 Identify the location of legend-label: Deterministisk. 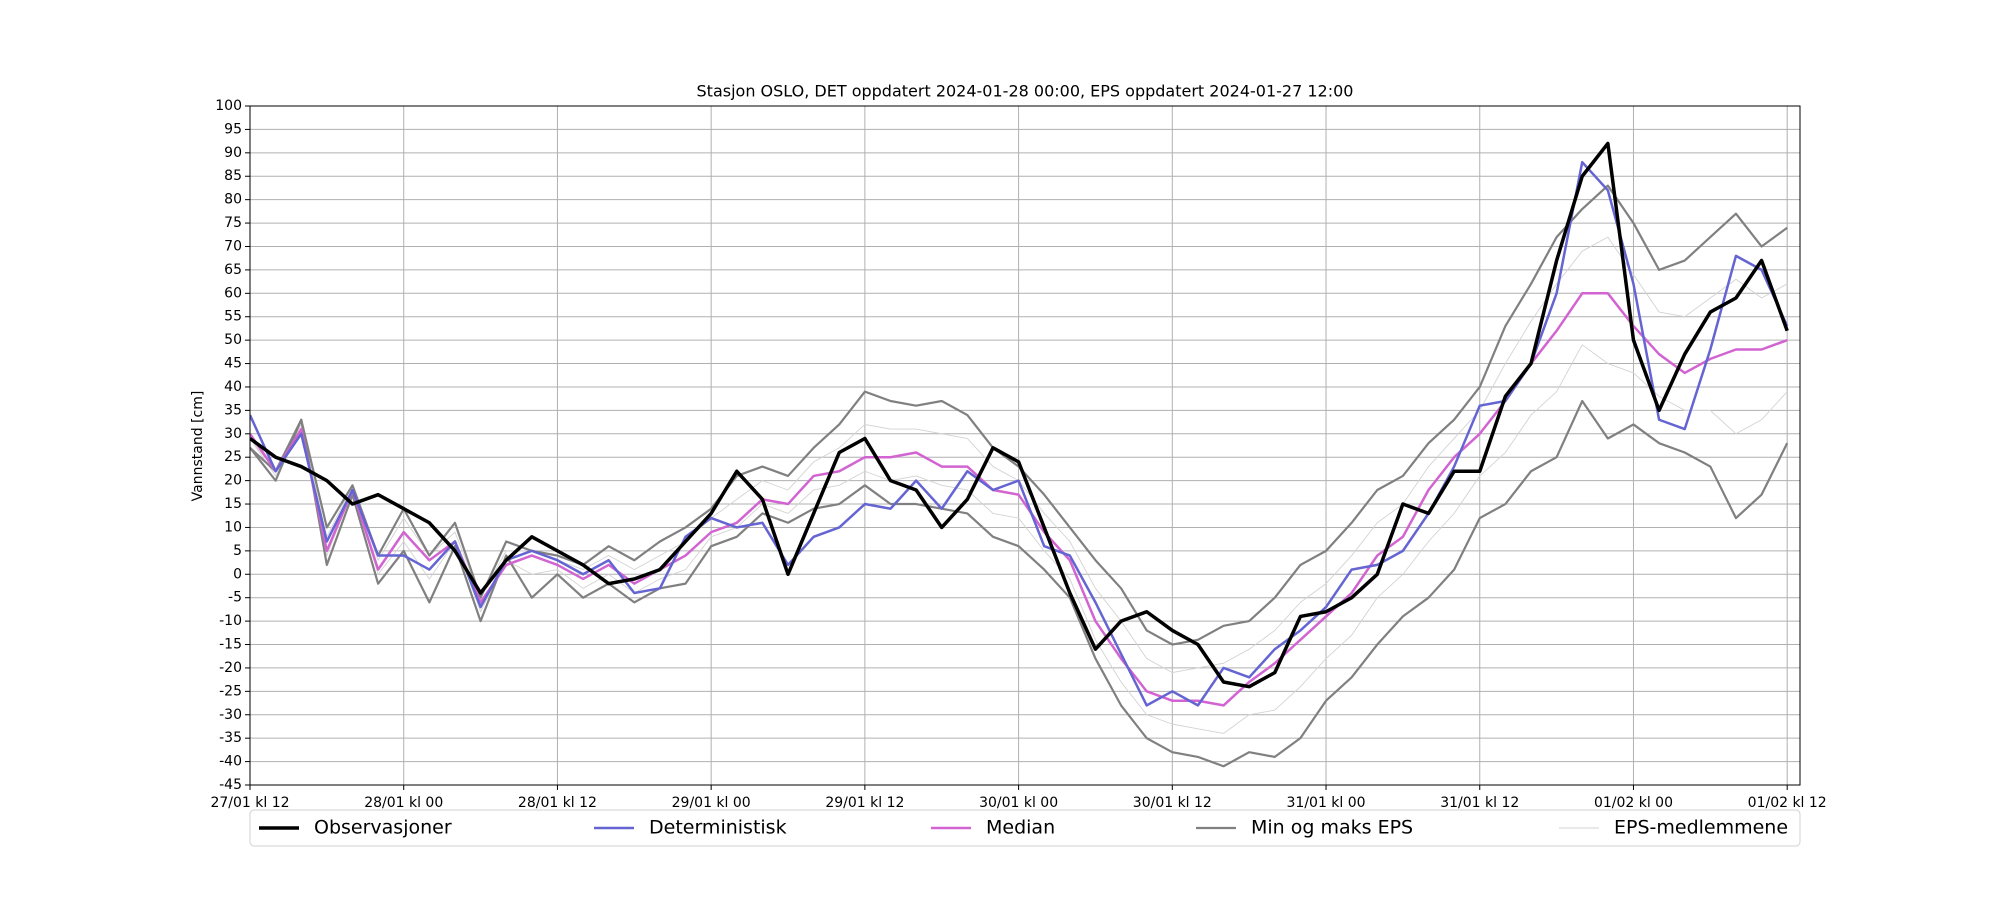
(718, 828).